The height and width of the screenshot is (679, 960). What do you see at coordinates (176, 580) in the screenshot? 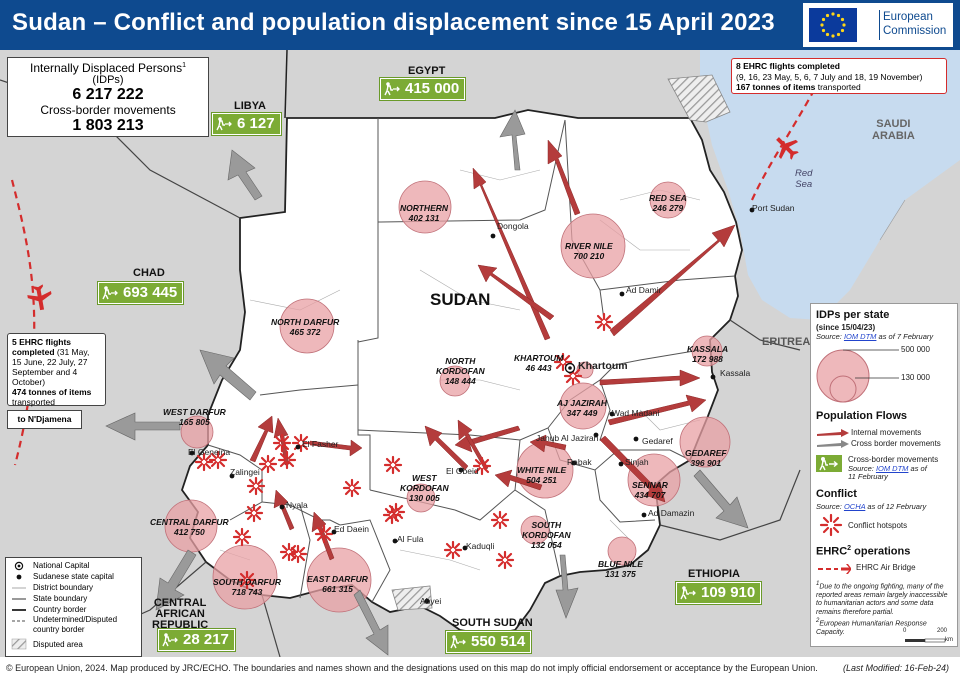
I see `arrow-to-car` at bounding box center [176, 580].